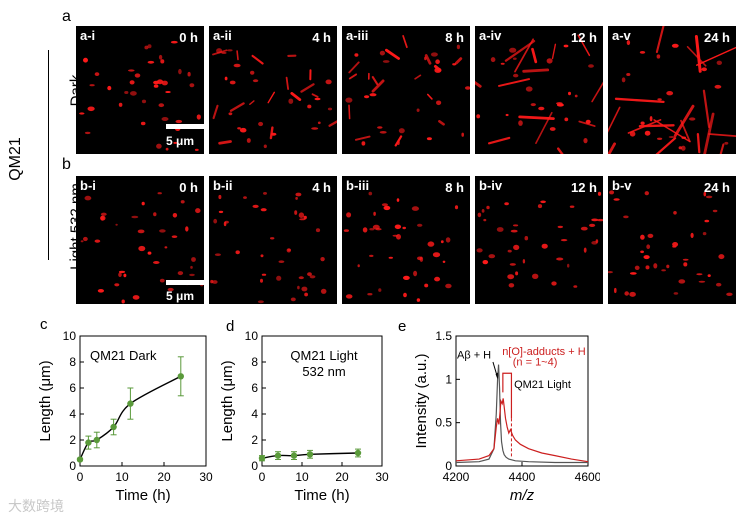  I want to click on x-tick-label: 4400, so click(522, 477).